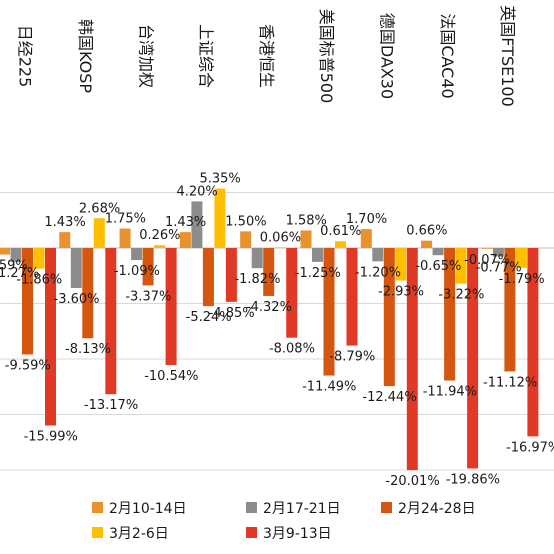  Describe the element at coordinates (438, 266) in the screenshot. I see `data-label: -0.65%` at that location.